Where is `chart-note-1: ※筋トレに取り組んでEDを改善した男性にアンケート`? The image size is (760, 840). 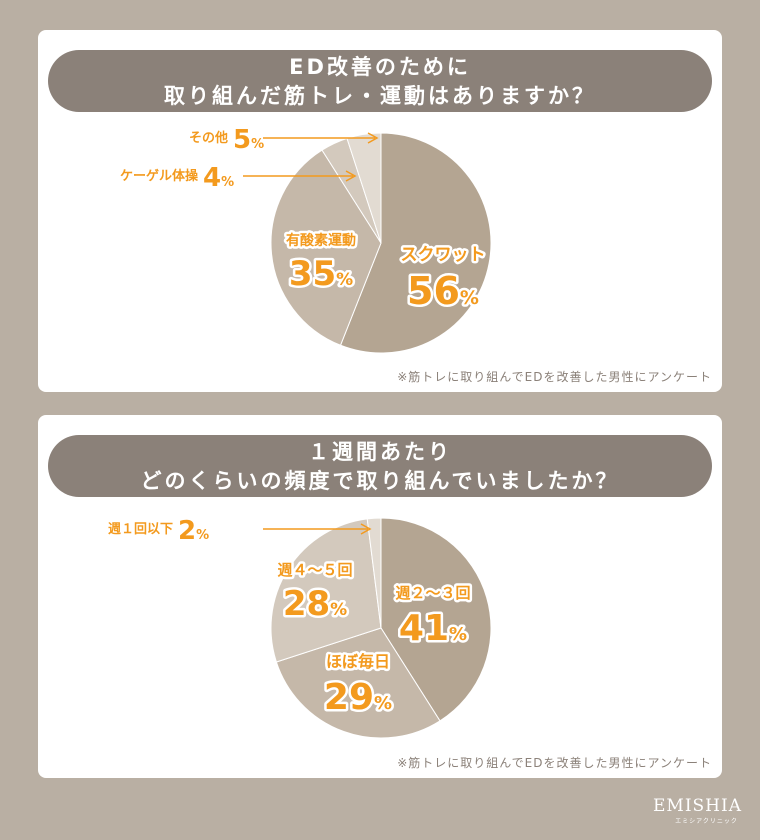
chart-note-1: ※筋トレに取り組んでEDを改善した男性にアンケート is located at coordinates (554, 377).